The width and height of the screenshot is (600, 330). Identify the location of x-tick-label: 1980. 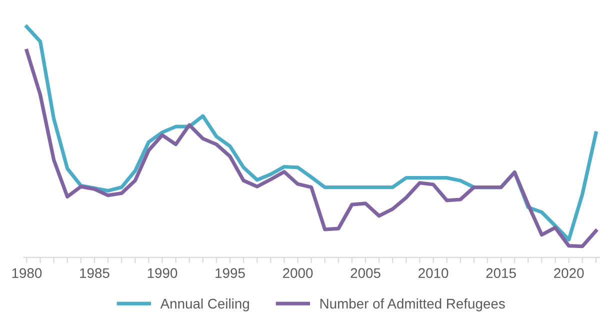
(27, 273).